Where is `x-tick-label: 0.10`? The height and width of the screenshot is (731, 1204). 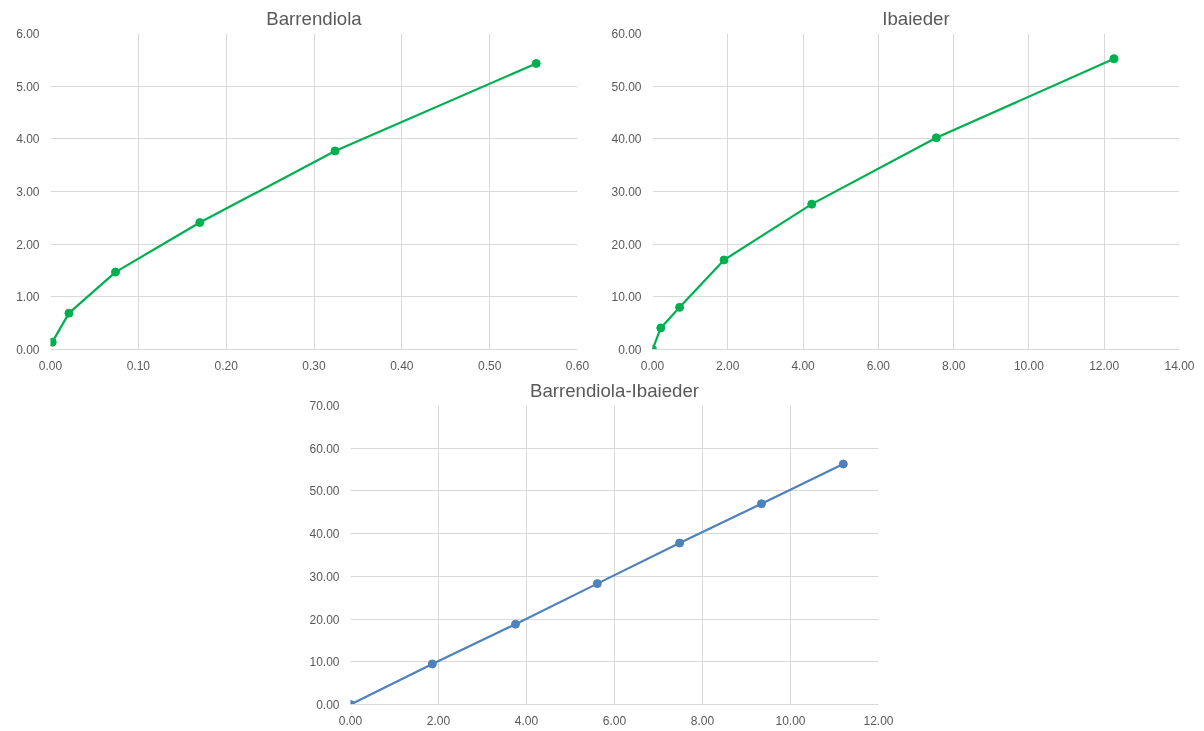
x-tick-label: 0.10 is located at coordinates (138, 365).